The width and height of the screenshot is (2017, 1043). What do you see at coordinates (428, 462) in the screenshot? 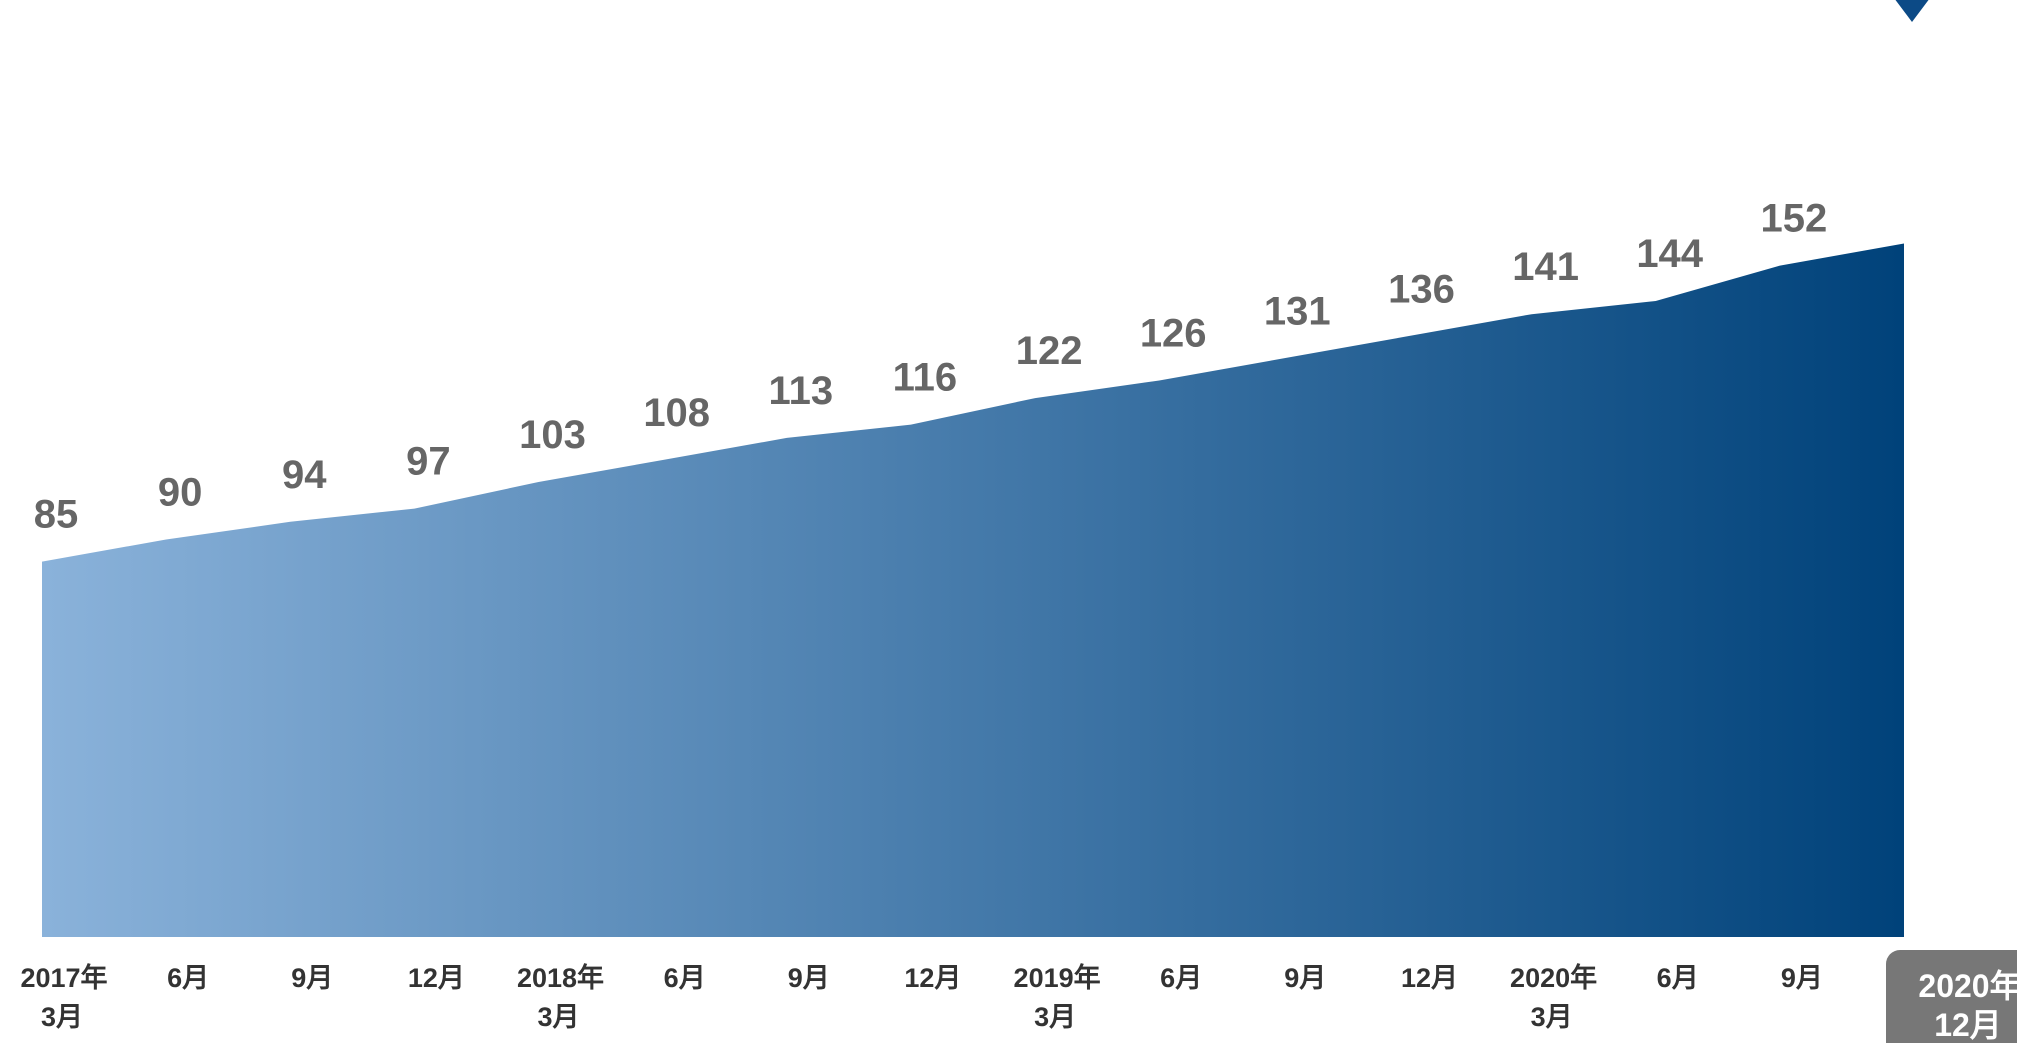
I see `value-label-3: 97` at bounding box center [428, 462].